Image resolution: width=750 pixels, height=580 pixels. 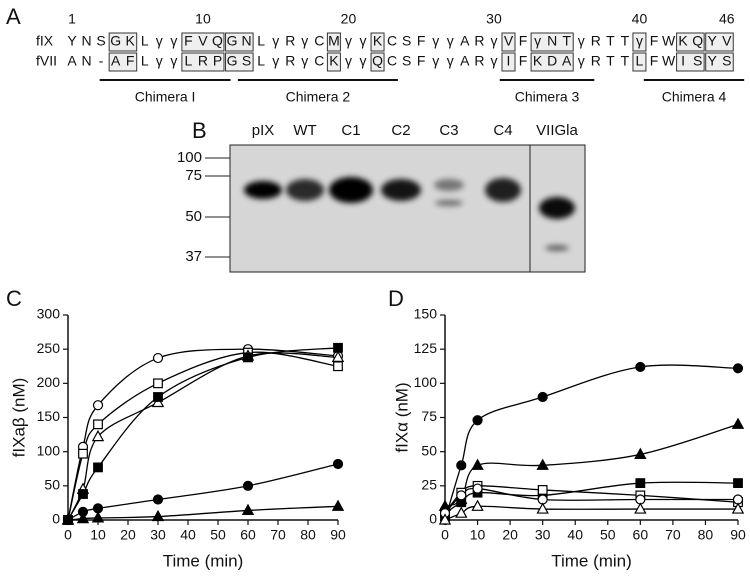 I want to click on region-label: Chimera 4, so click(x=694, y=97).